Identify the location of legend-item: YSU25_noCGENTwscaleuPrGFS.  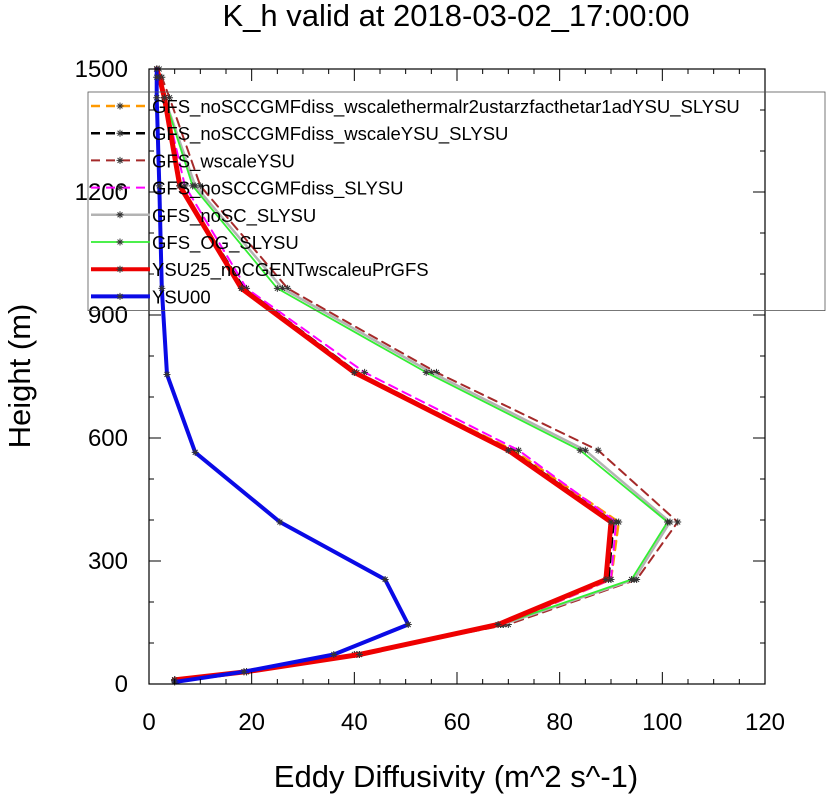
(260, 270).